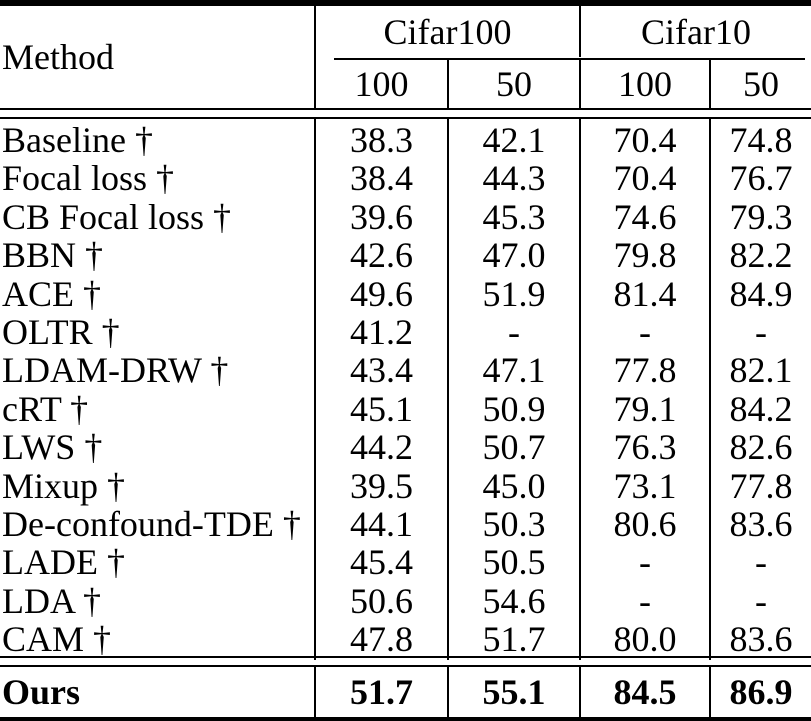 This screenshot has width=811, height=721. I want to click on method-cell: ACE †, so click(158, 293).